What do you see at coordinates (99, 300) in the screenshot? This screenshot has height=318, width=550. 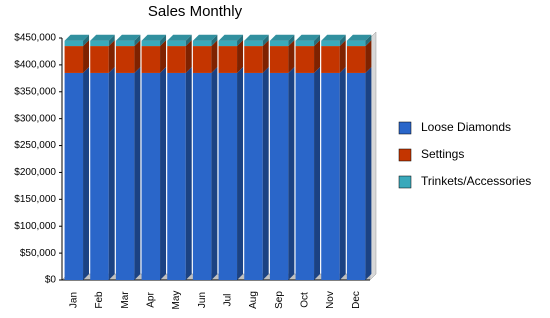 I see `x-tick-label: Feb` at bounding box center [99, 300].